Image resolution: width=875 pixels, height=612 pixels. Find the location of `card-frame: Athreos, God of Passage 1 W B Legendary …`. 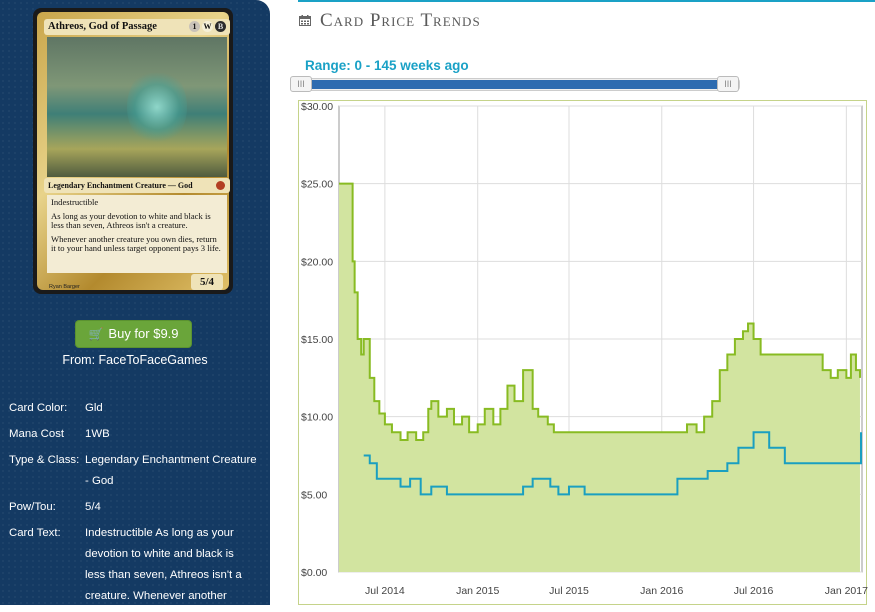

card-frame: Athreos, God of Passage 1 W B Legendary … is located at coordinates (133, 151).